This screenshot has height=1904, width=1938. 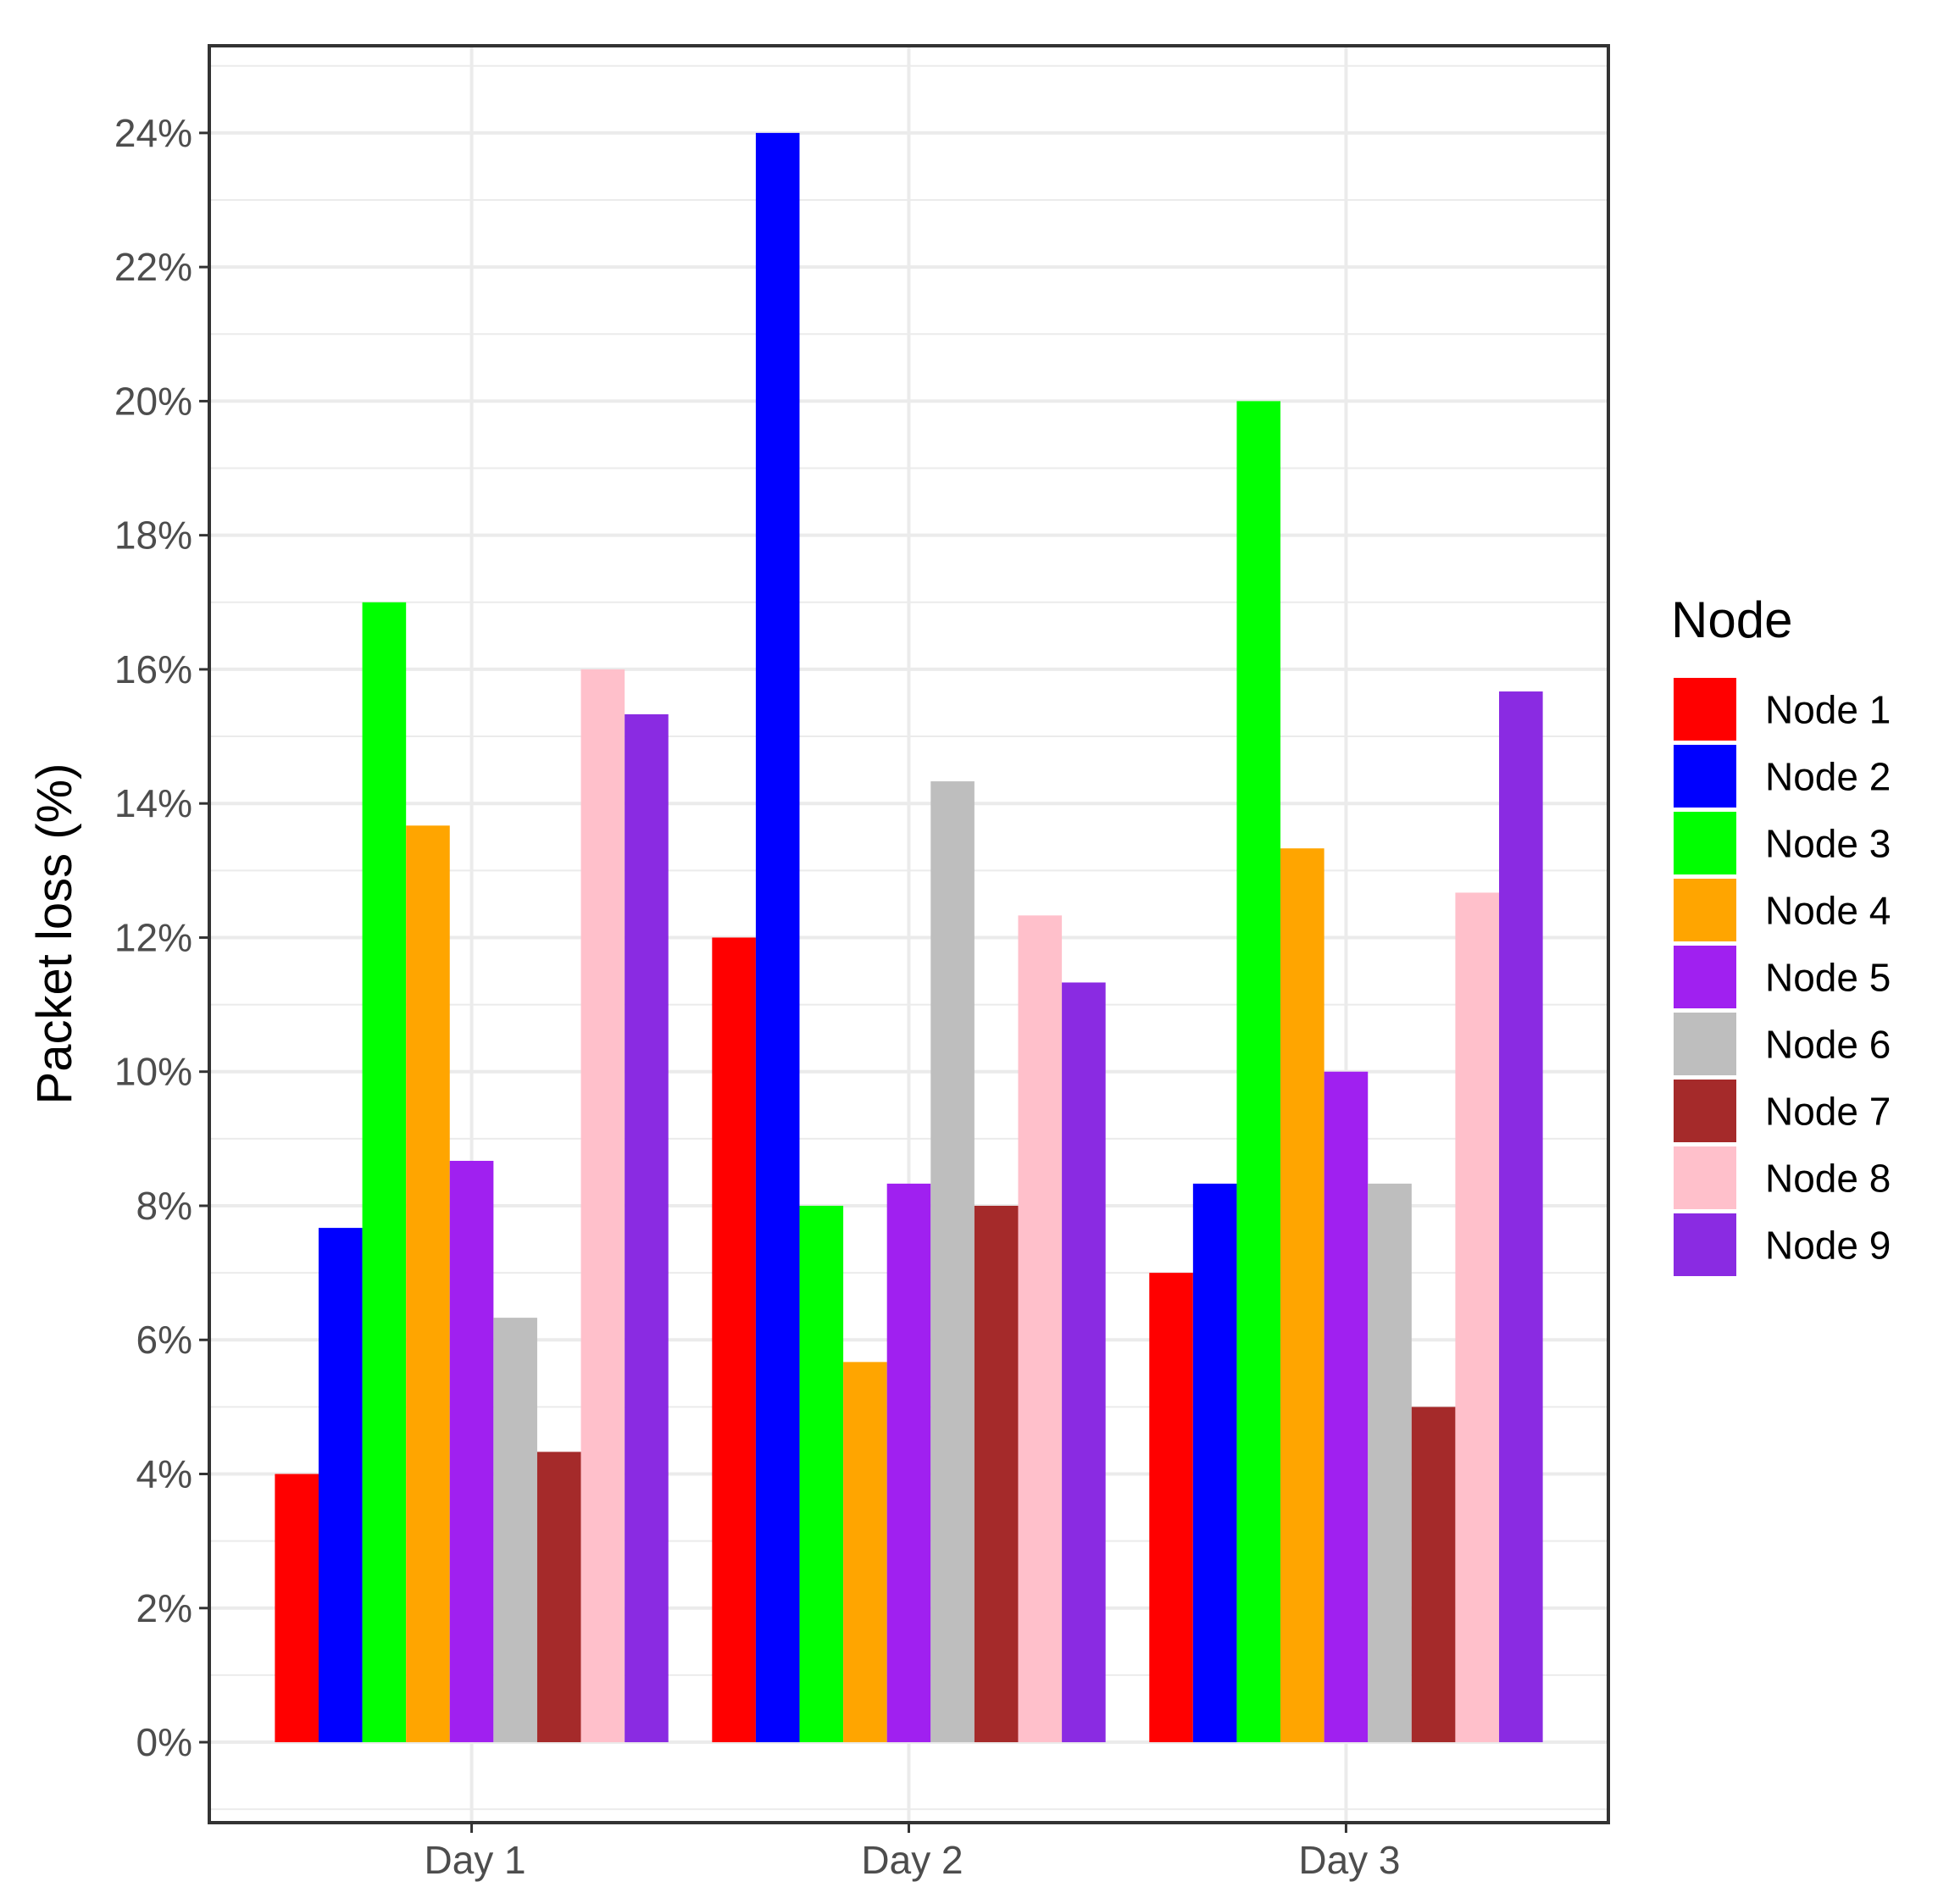 What do you see at coordinates (153, 669) in the screenshot?
I see `y-tick-label: 16%` at bounding box center [153, 669].